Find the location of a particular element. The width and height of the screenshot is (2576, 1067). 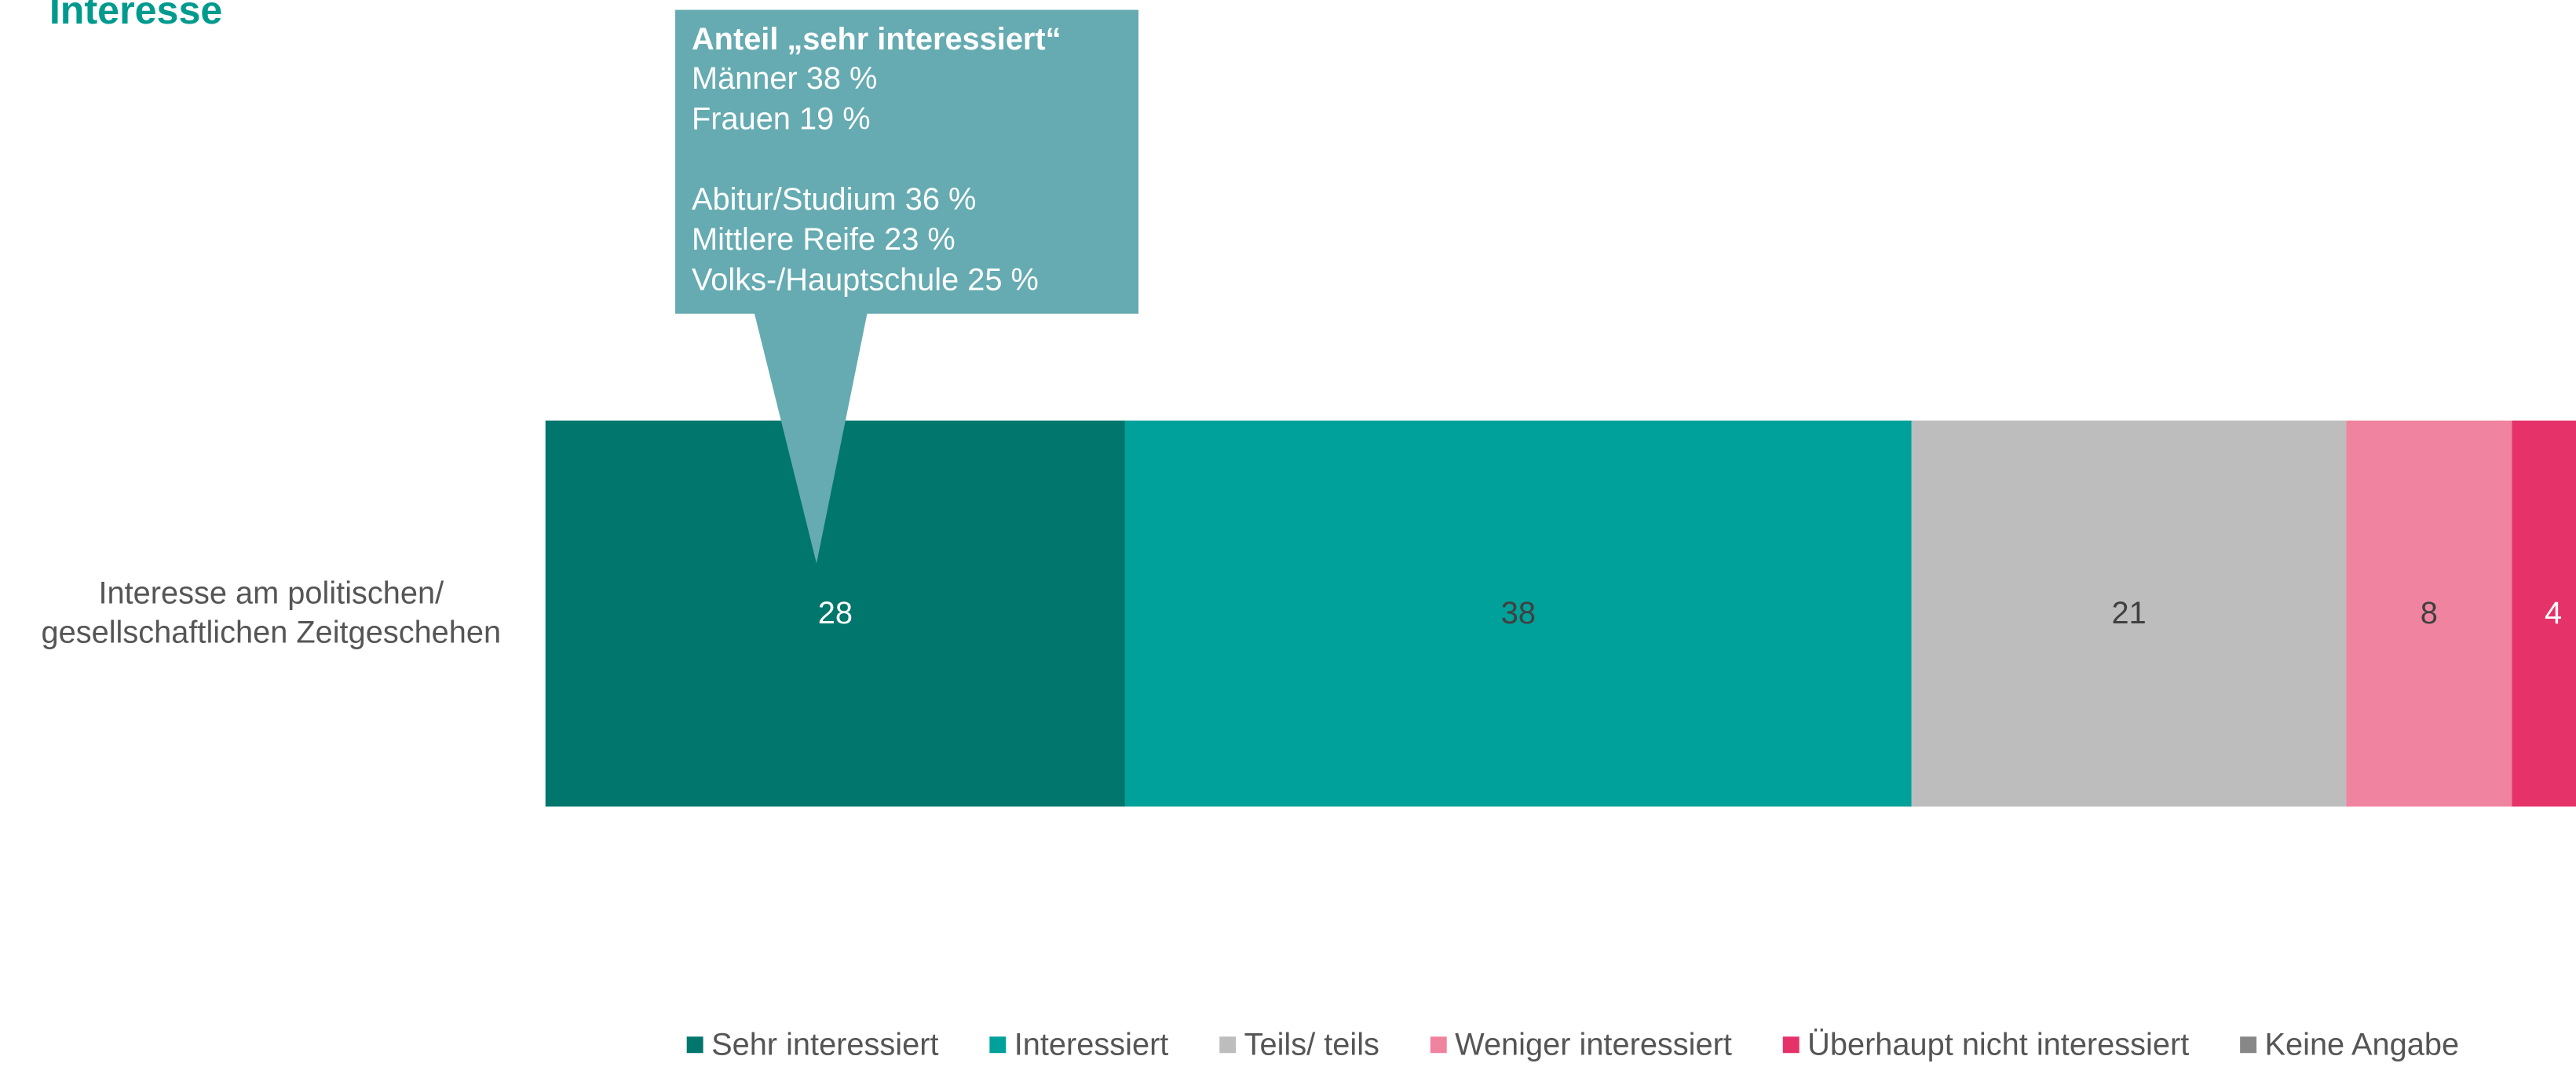

data-label: 8 is located at coordinates (2429, 613).